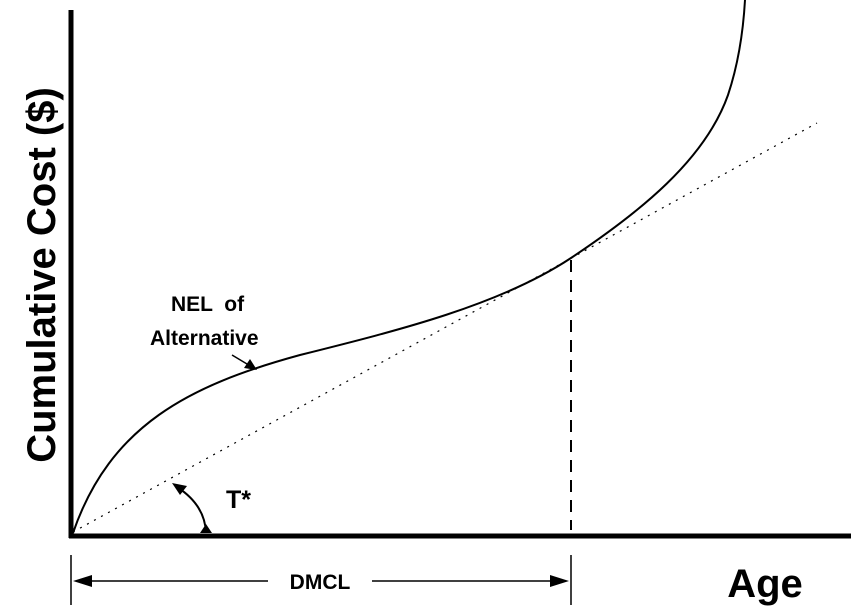 The height and width of the screenshot is (610, 851). I want to click on dmcl-left-arrowhead, so click(82, 581).